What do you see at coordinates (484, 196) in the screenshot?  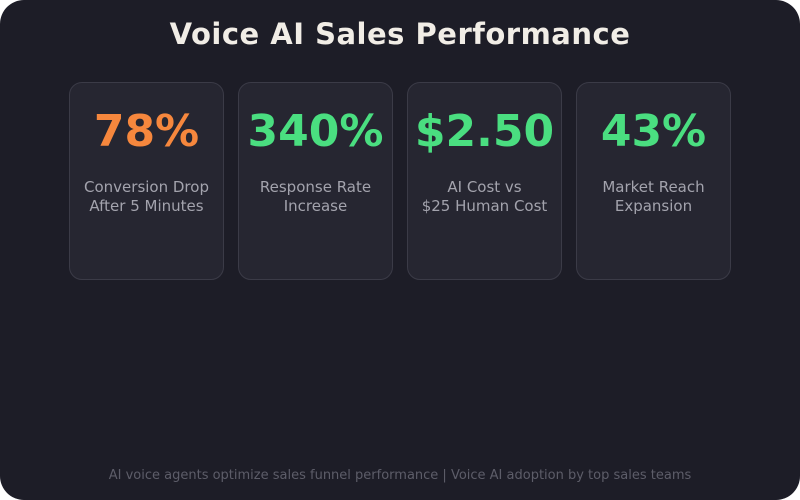 I see `stat-label: AI Cost vs $25 Human Cost` at bounding box center [484, 196].